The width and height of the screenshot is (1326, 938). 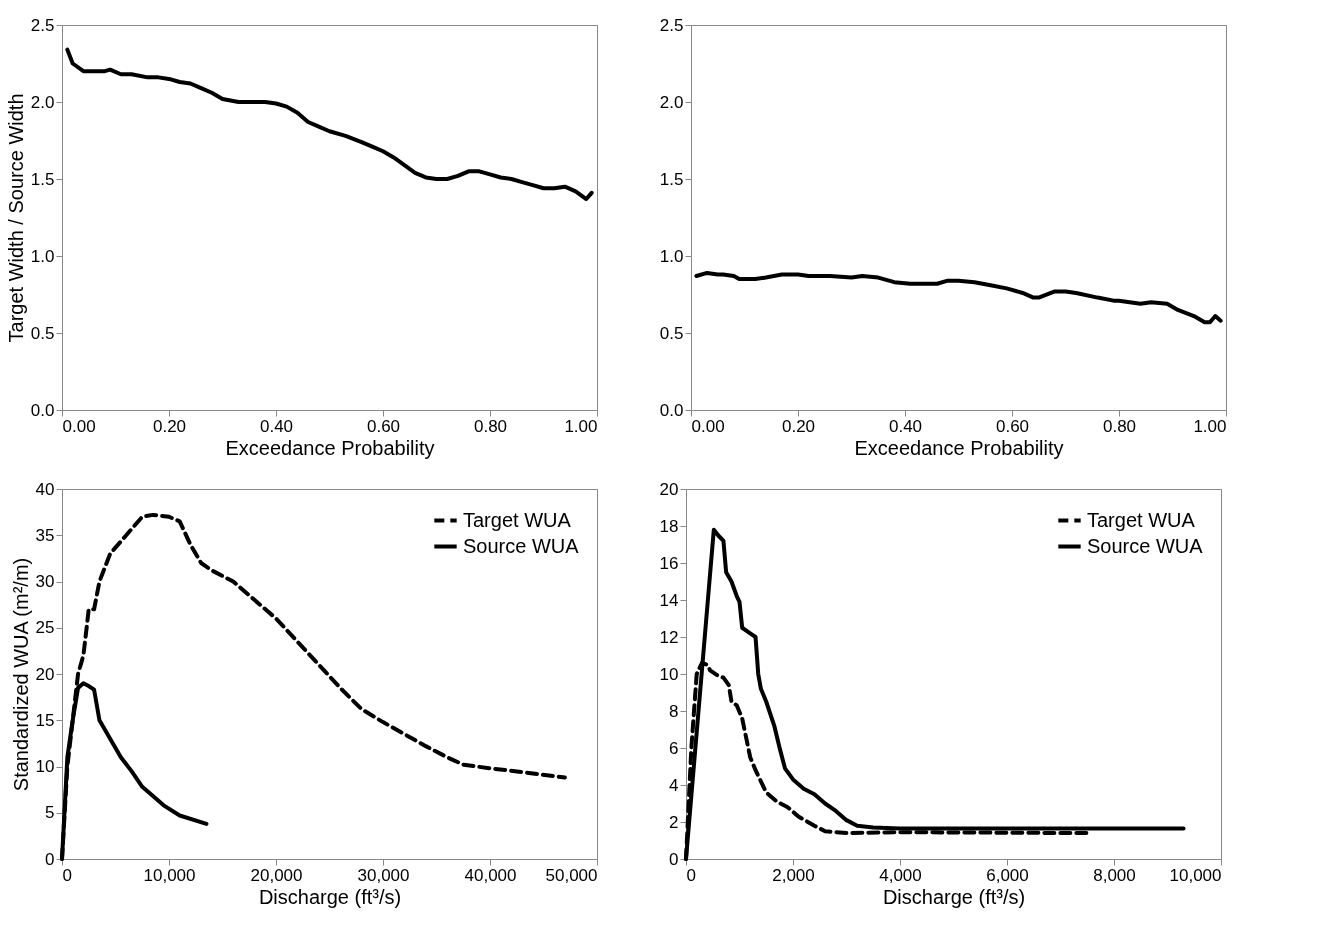 I want to click on y-tick-label: 8, so click(x=674, y=711).